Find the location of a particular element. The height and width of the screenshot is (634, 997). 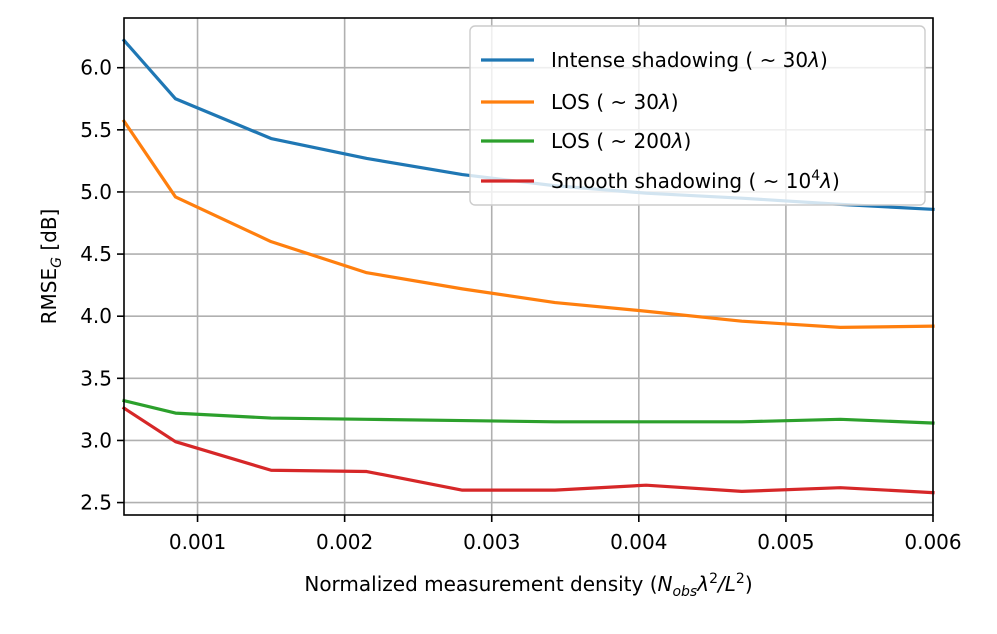

y-tick-label: 3.0 is located at coordinates (96, 440).